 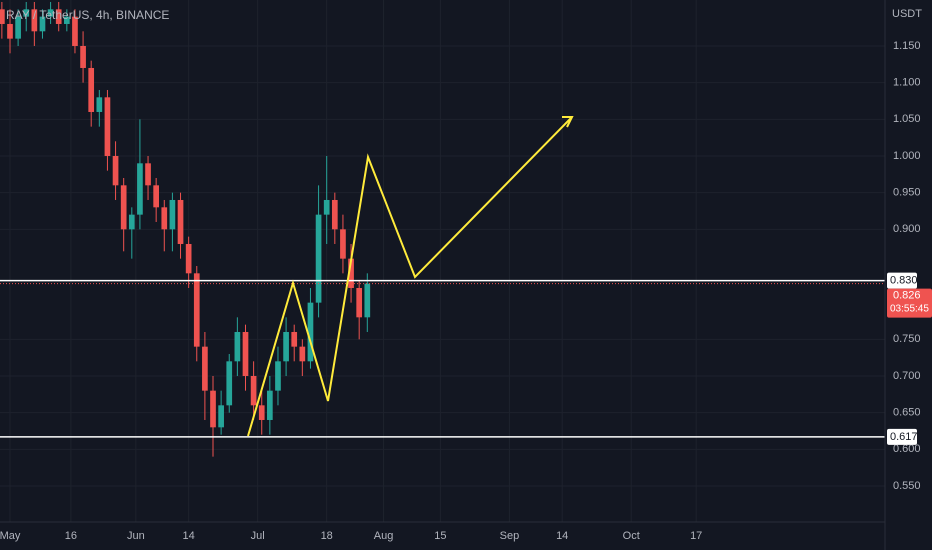 What do you see at coordinates (440, 536) in the screenshot?
I see `x-tick-label: 15` at bounding box center [440, 536].